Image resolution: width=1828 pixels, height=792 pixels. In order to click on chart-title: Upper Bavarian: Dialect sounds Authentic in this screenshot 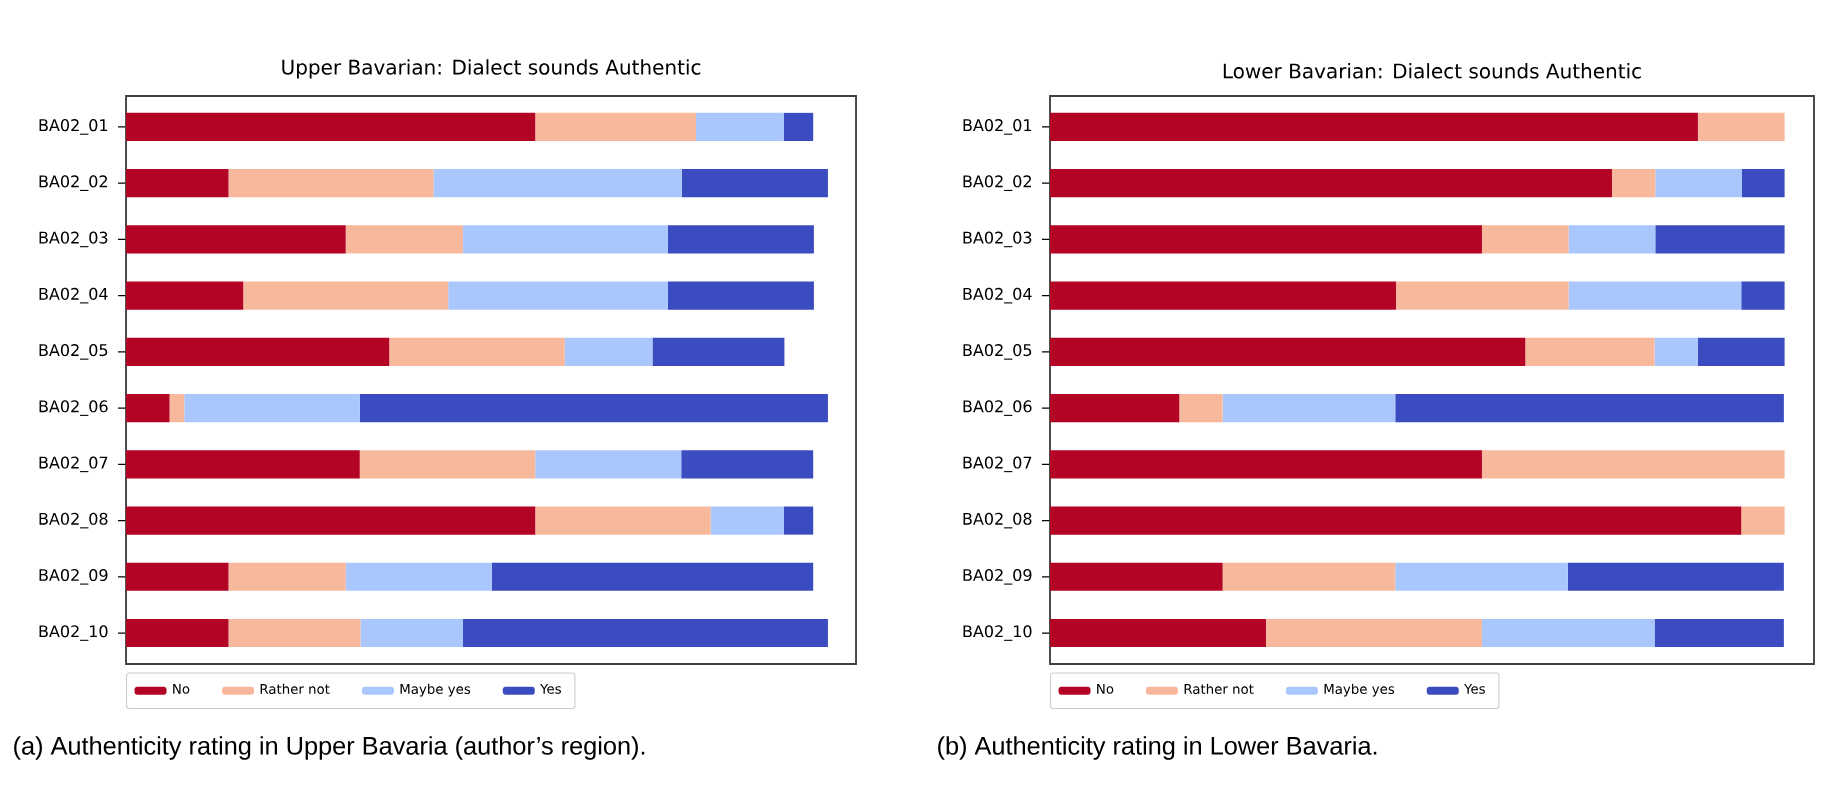, I will do `click(491, 69)`.